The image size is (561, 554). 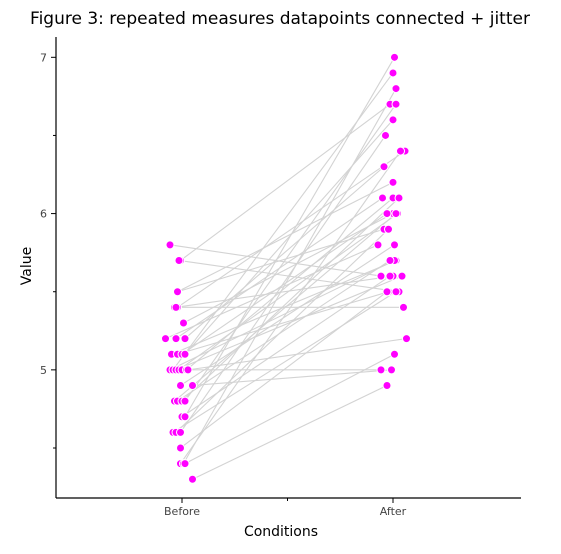 What do you see at coordinates (281, 532) in the screenshot?
I see `x-axis-label: Conditions` at bounding box center [281, 532].